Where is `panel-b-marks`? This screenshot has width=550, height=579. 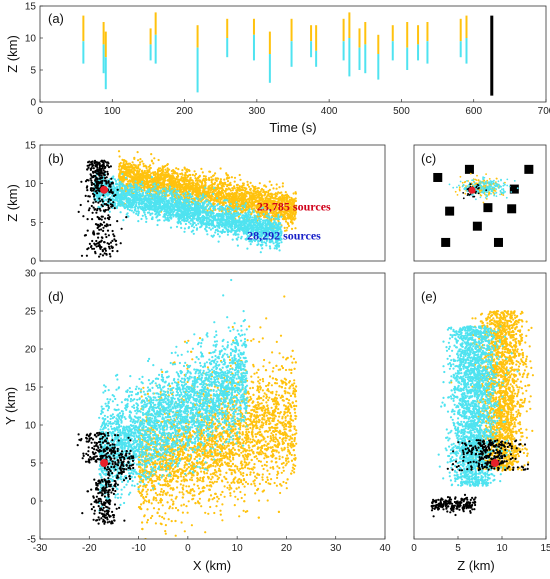
panel-b-marks is located at coordinates (187, 204).